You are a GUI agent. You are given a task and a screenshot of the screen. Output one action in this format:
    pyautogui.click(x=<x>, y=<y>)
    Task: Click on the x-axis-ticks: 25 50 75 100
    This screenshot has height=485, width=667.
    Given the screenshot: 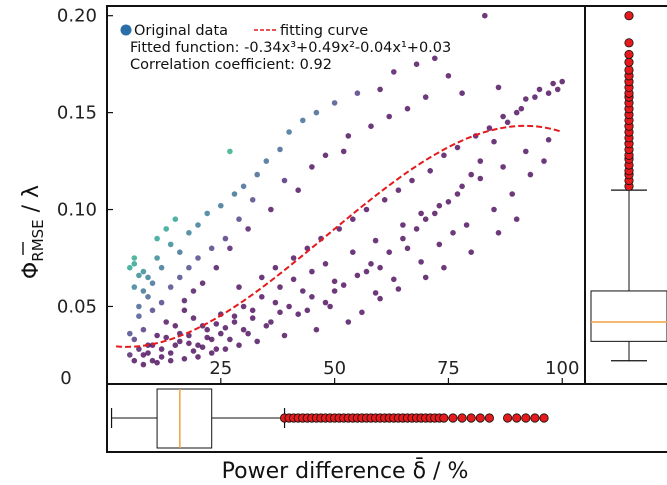 What is the action you would take?
    pyautogui.click(x=394, y=371)
    